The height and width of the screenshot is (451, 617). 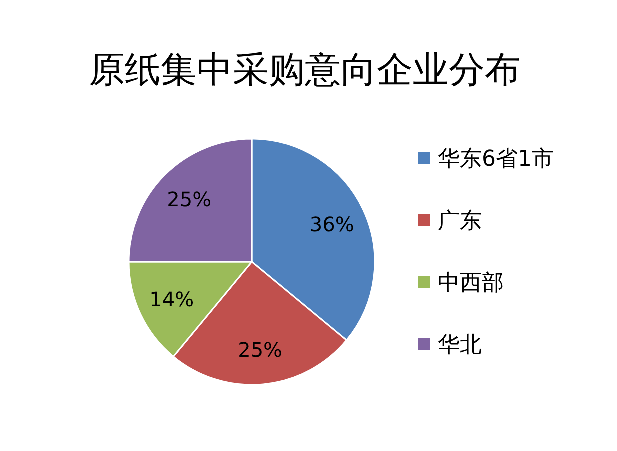 What do you see at coordinates (496, 159) in the screenshot?
I see `legend-label: 华东6省1市` at bounding box center [496, 159].